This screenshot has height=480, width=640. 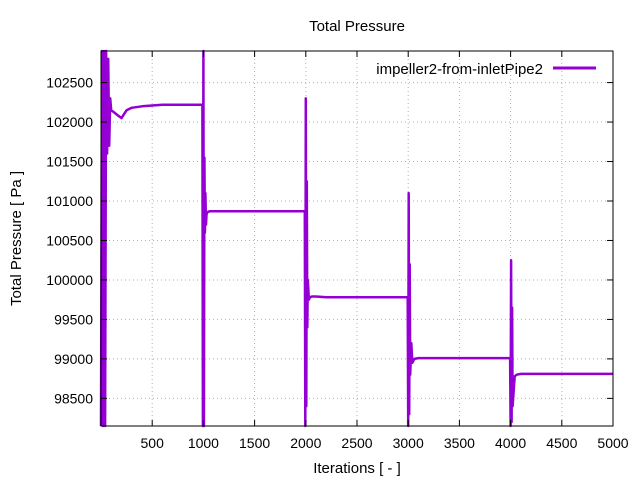 I want to click on y-tick-label: 99500, so click(x=73, y=319).